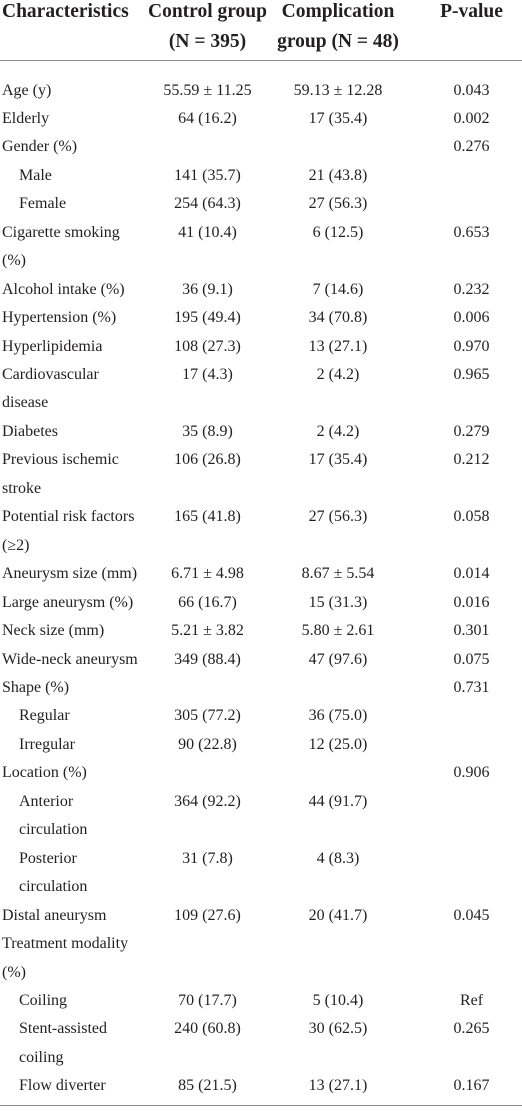  I want to click on table-row: Posterior circulation 31 (7.8) 4 (8.3), so click(261, 873).